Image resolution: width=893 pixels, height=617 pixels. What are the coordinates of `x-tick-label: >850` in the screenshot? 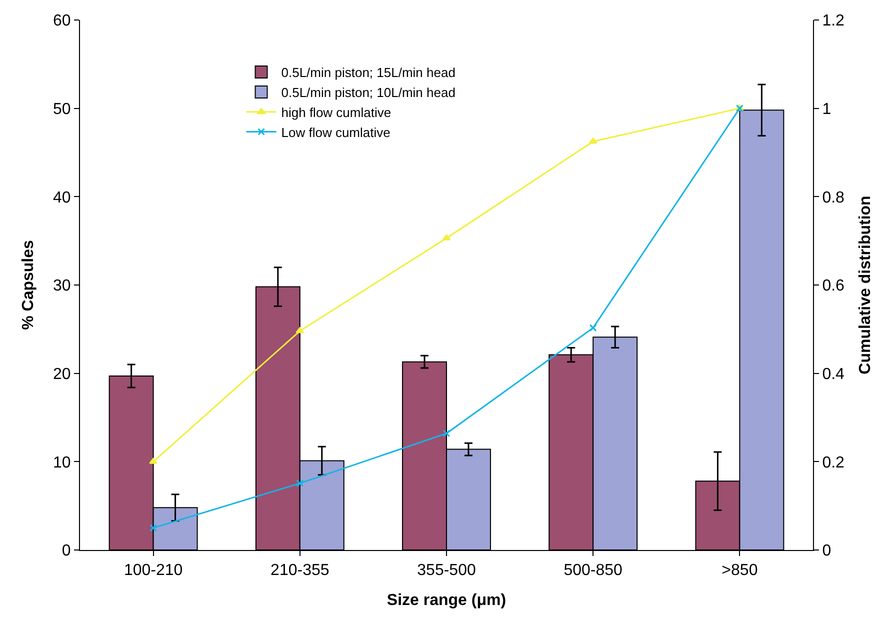 It's located at (740, 571).